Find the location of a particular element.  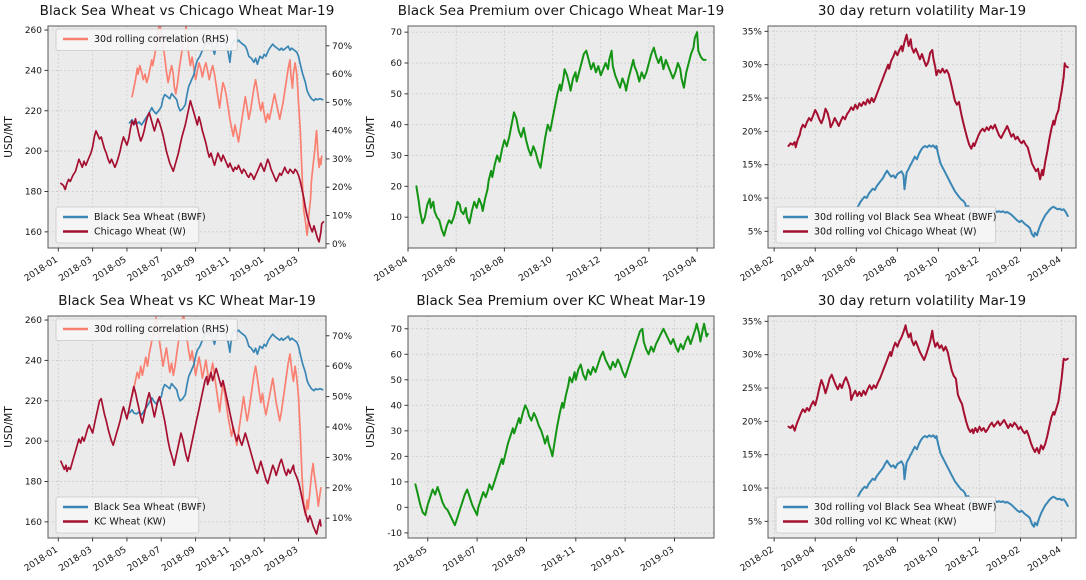

svg-text: 30 is located at coordinates (397, 157).